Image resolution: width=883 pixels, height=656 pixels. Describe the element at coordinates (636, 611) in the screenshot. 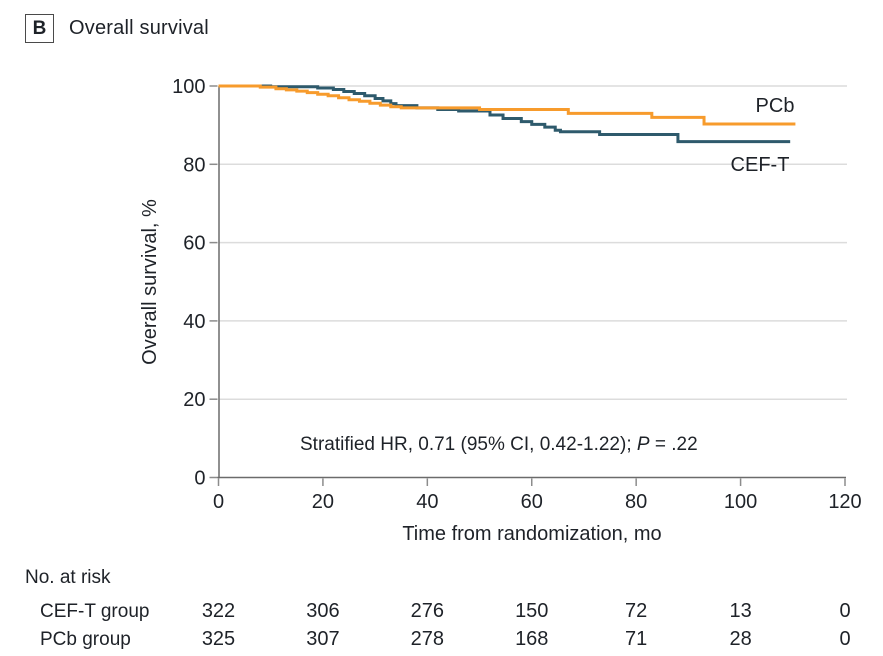

I see `risk-value: 72` at that location.